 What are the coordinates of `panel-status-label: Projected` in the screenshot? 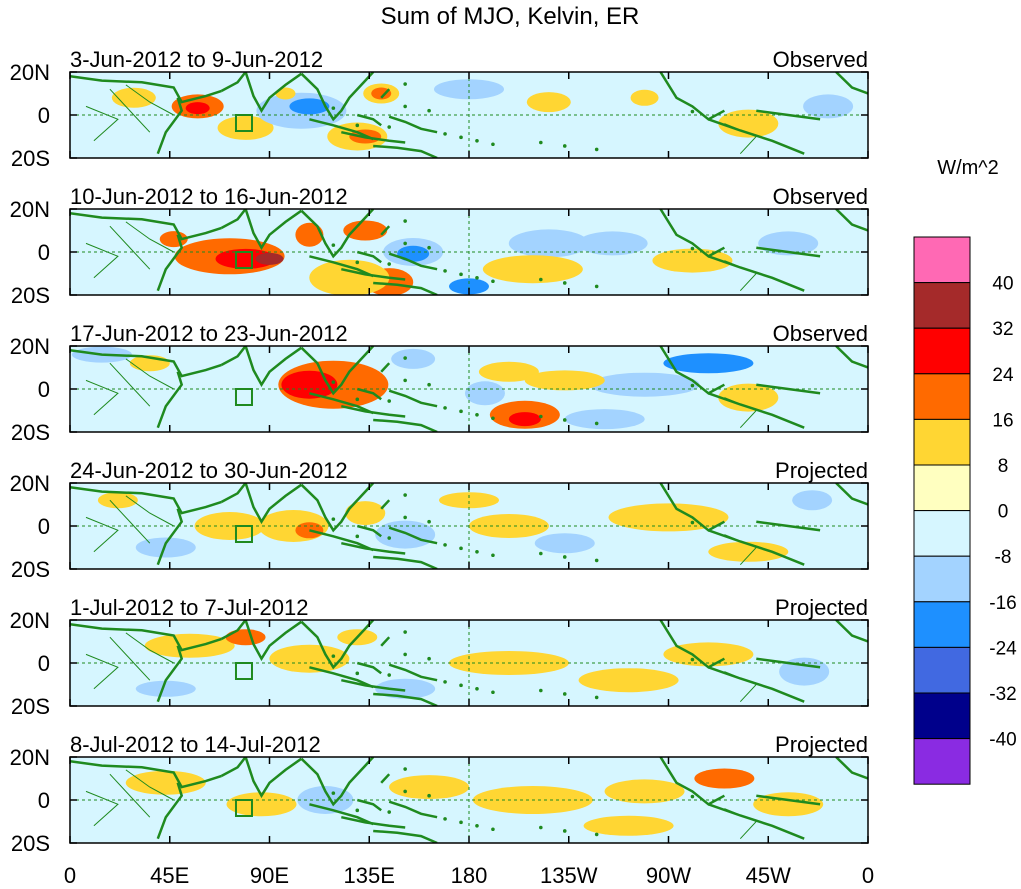 It's located at (821, 607).